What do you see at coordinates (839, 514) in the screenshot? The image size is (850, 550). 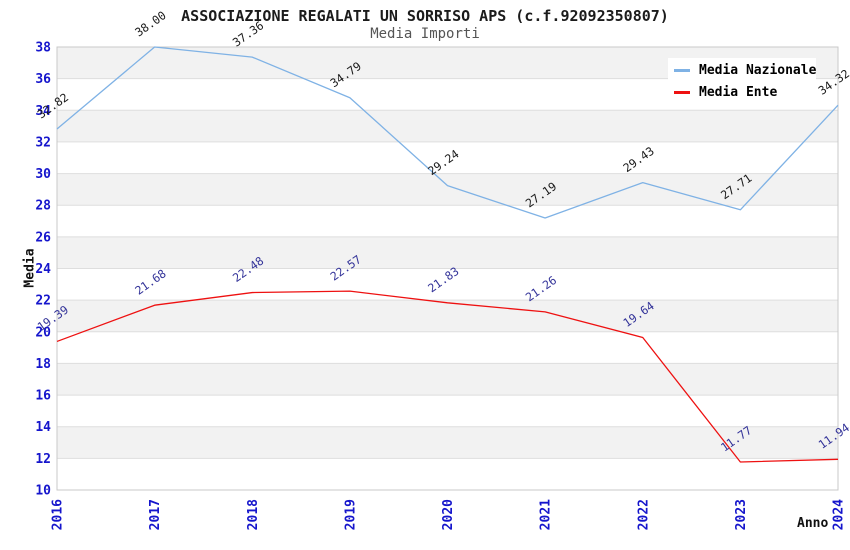 I see `x-tick-label: 2024` at bounding box center [839, 514].